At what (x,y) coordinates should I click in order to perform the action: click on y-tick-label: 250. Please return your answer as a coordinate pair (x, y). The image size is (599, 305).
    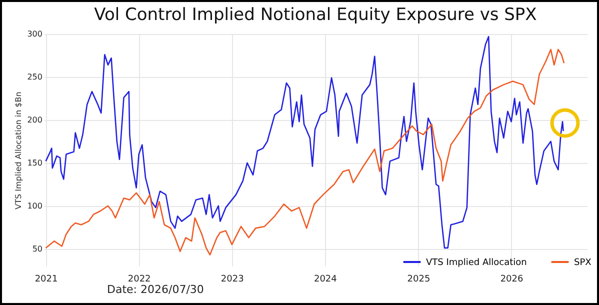
    Looking at the image, I should click on (34, 77).